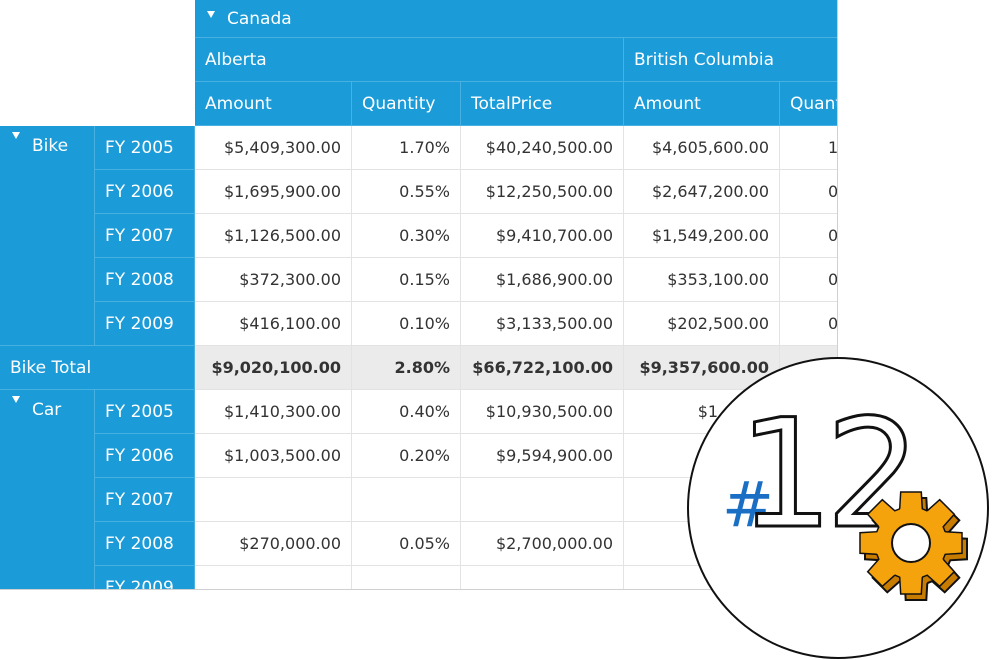 The width and height of the screenshot is (1000, 660). Describe the element at coordinates (282, 191) in the screenshot. I see `data-cell-text: $1,695,900.00` at that location.